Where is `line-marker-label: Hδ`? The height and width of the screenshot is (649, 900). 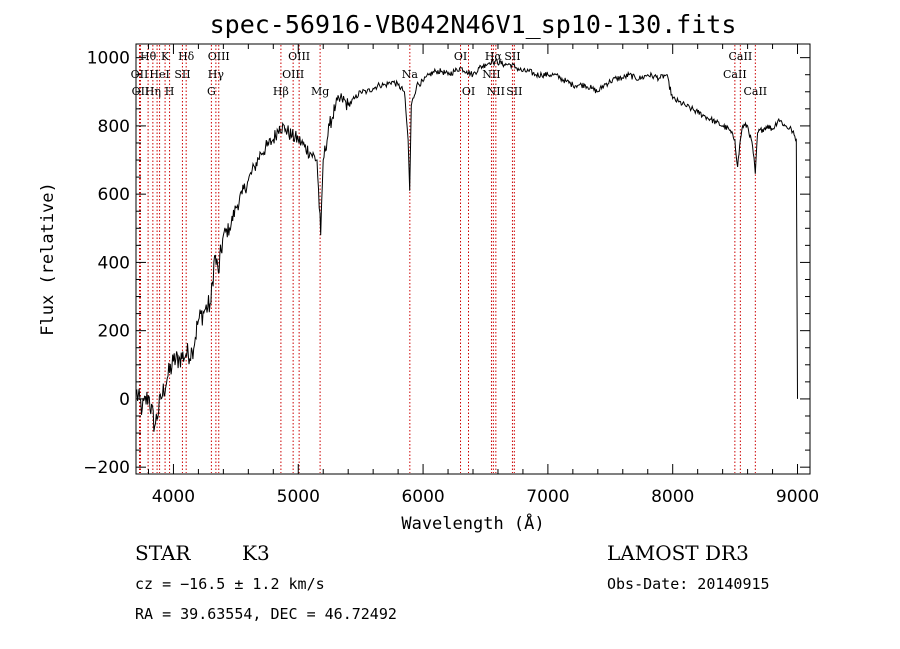 line-marker-label: Hδ is located at coordinates (186, 56).